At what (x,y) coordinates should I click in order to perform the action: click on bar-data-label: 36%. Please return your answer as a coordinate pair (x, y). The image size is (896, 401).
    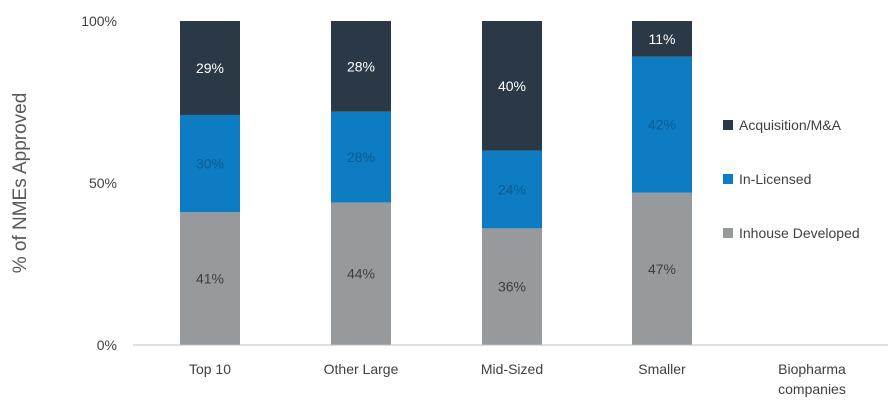
    Looking at the image, I should click on (512, 287).